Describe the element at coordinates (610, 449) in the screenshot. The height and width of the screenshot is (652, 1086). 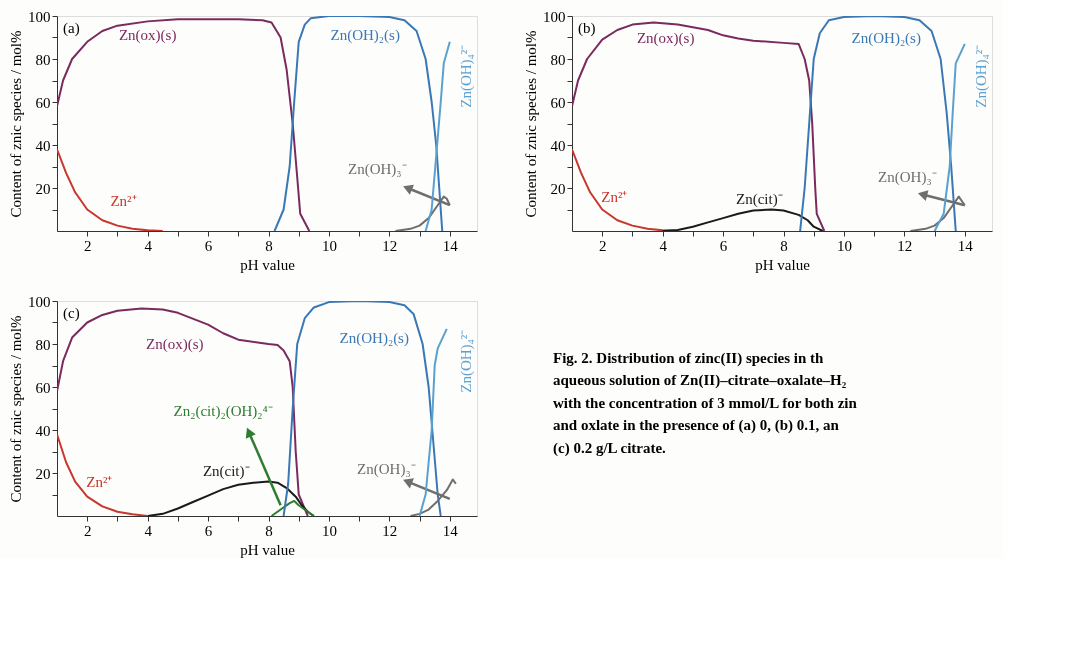
I see `text: (c) 0.2 g/L citrate.` at that location.